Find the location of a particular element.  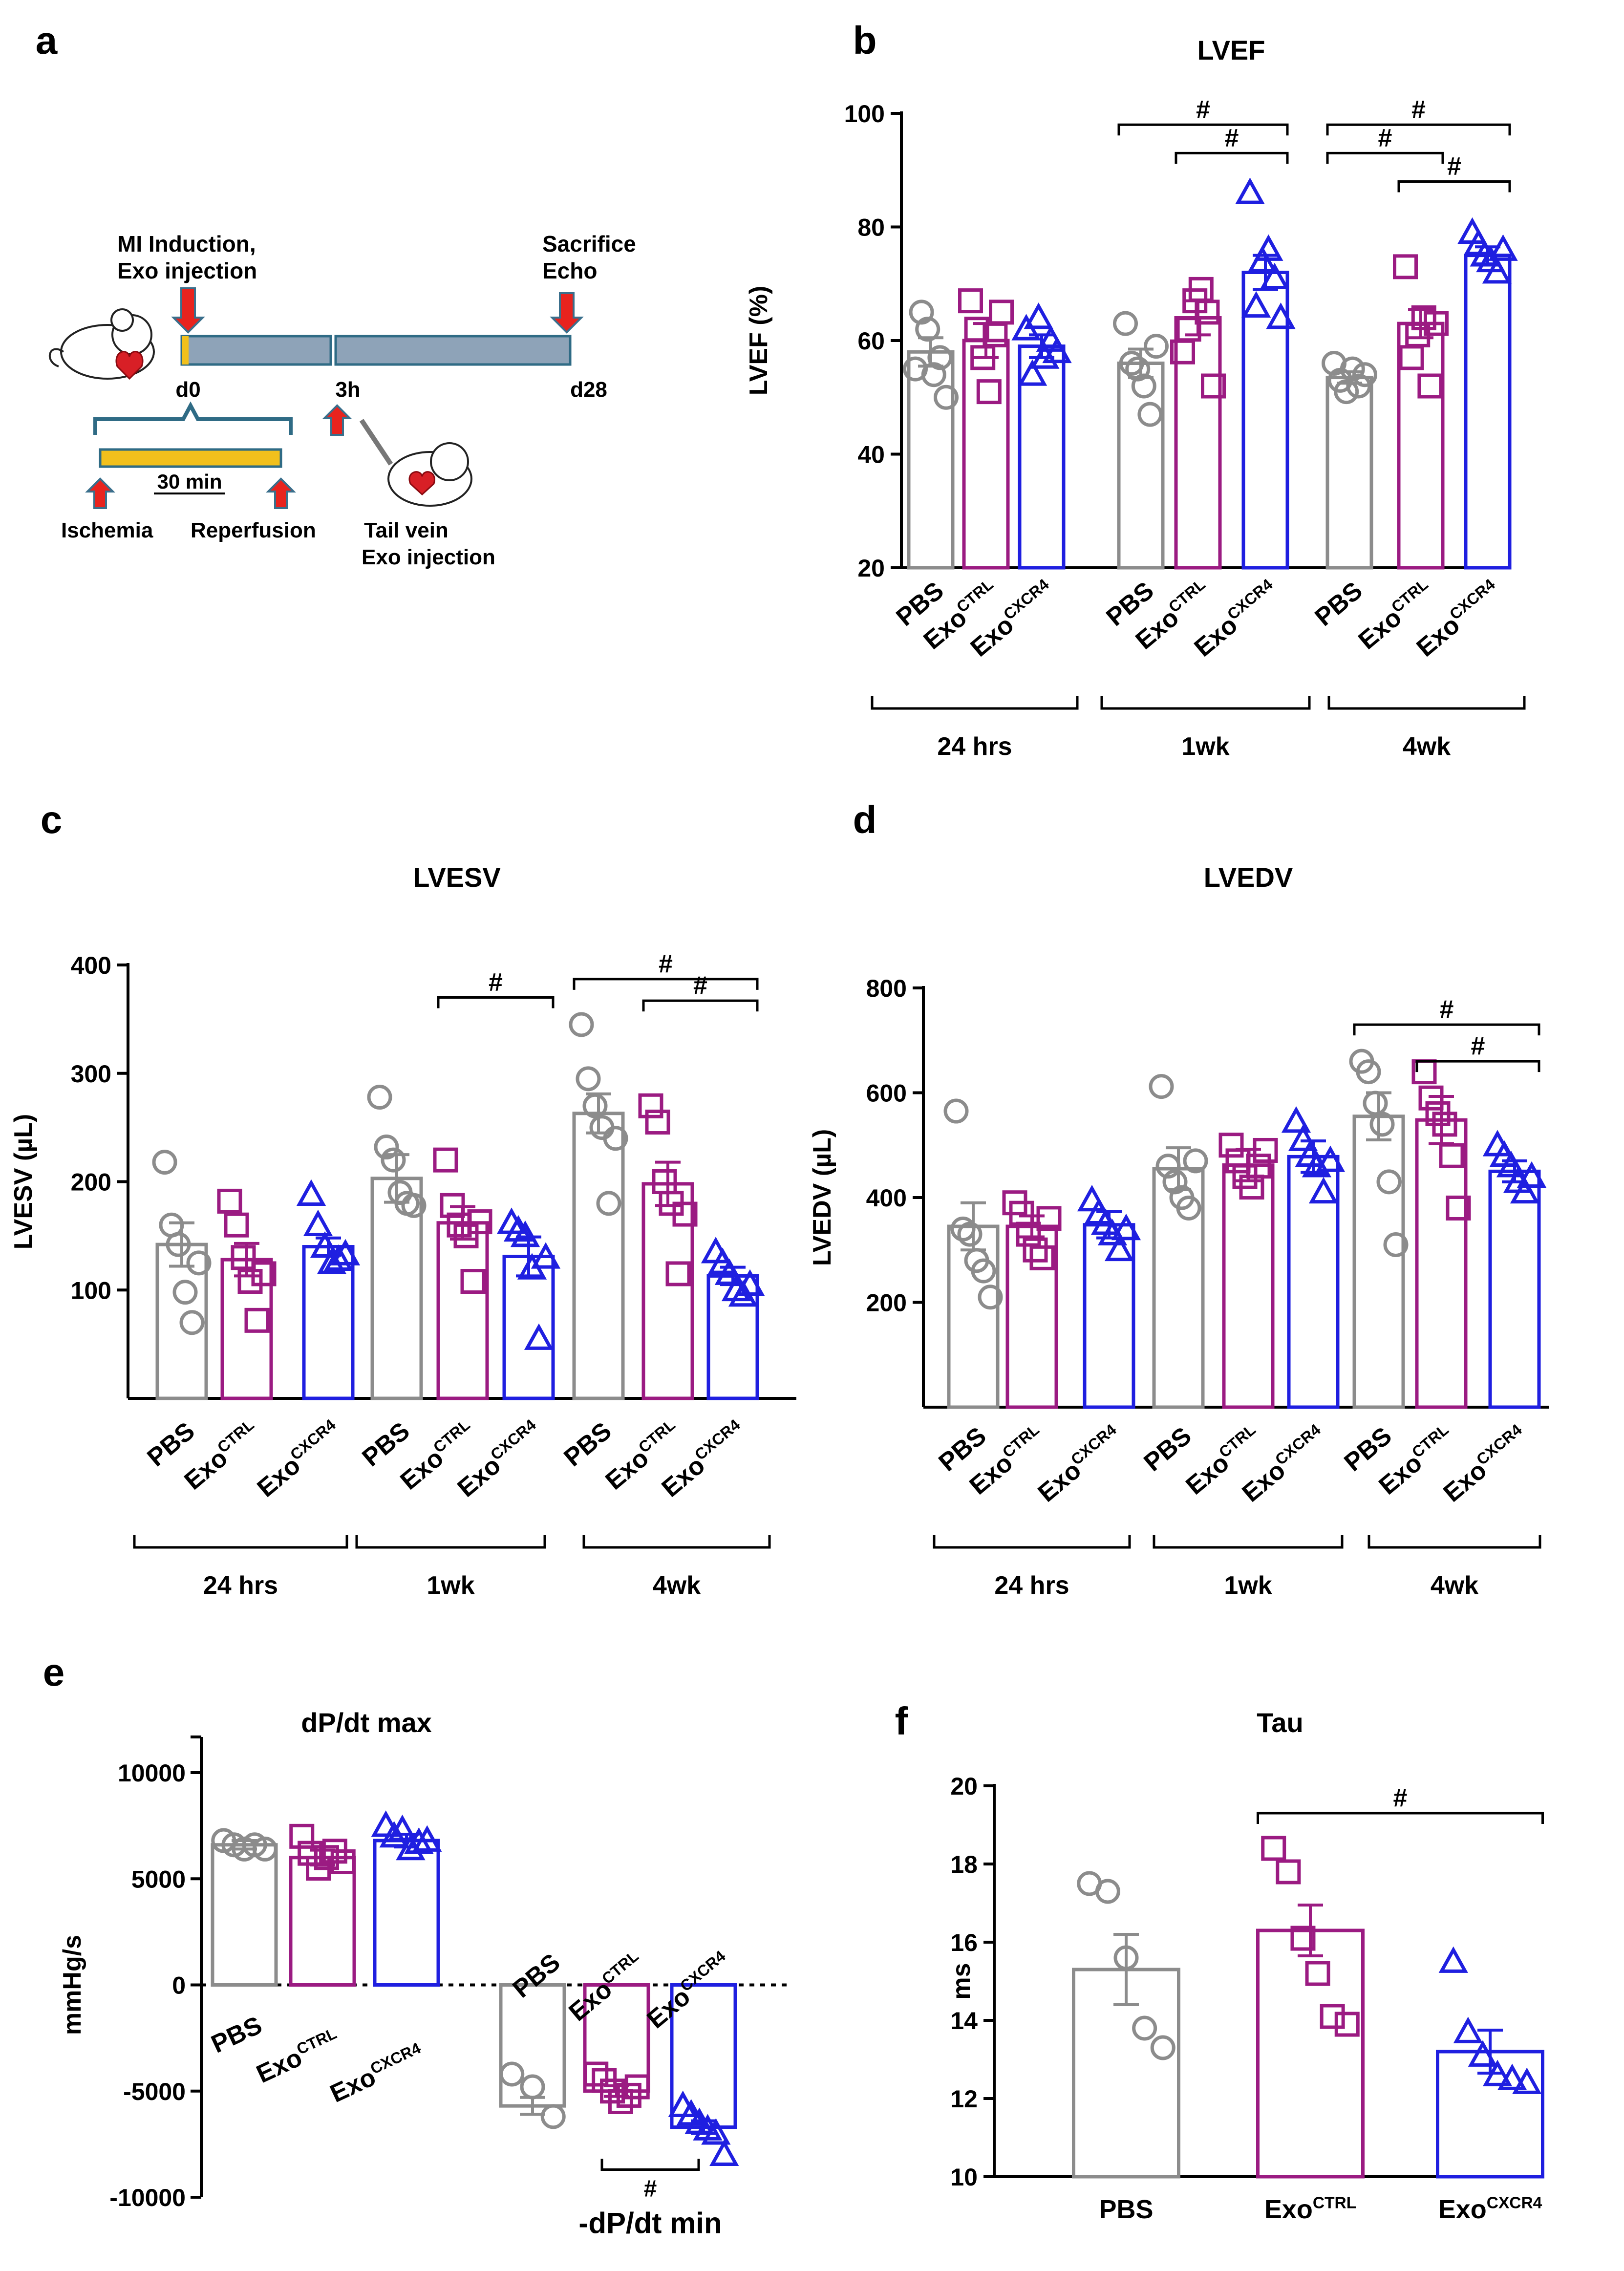

chart-title: LVEDV is located at coordinates (1248, 877).